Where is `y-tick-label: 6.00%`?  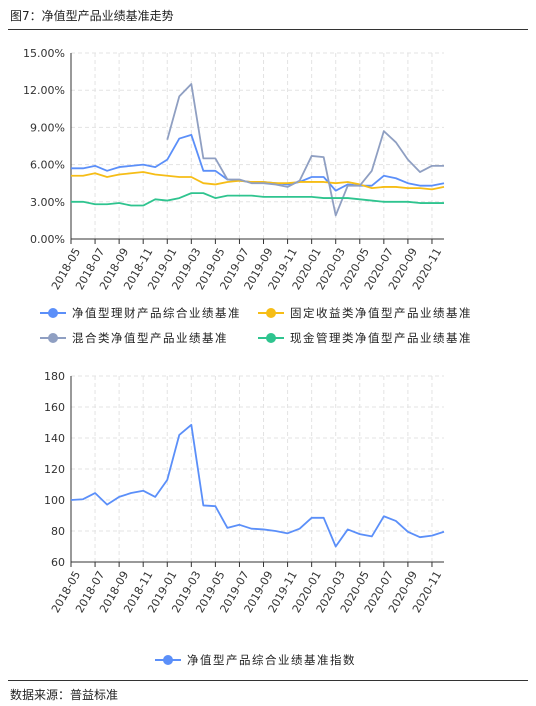
y-tick-label: 6.00% is located at coordinates (47, 165).